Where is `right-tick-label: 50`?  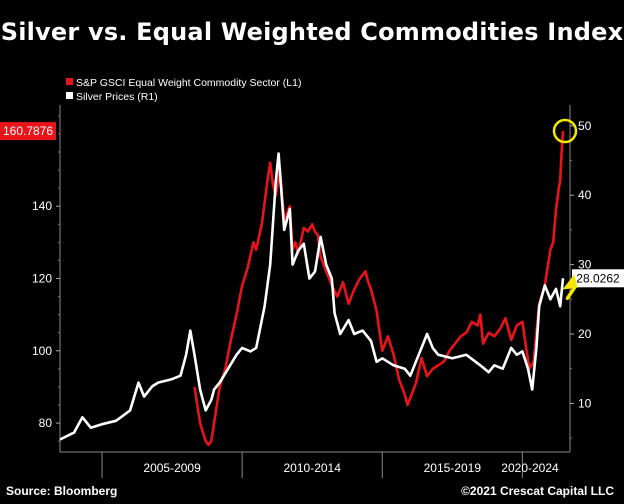 right-tick-label: 50 is located at coordinates (585, 126).